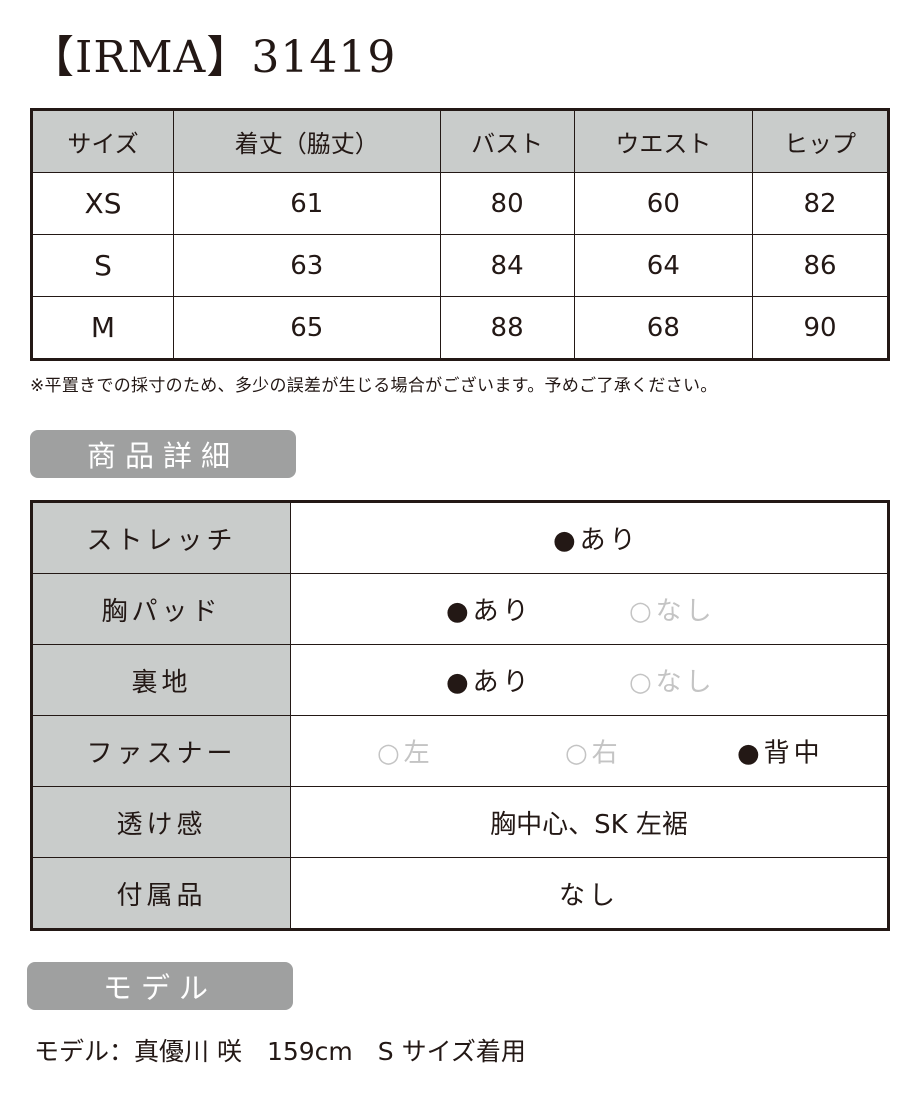  What do you see at coordinates (307, 265) in the screenshot?
I see `length-cell: 63` at bounding box center [307, 265].